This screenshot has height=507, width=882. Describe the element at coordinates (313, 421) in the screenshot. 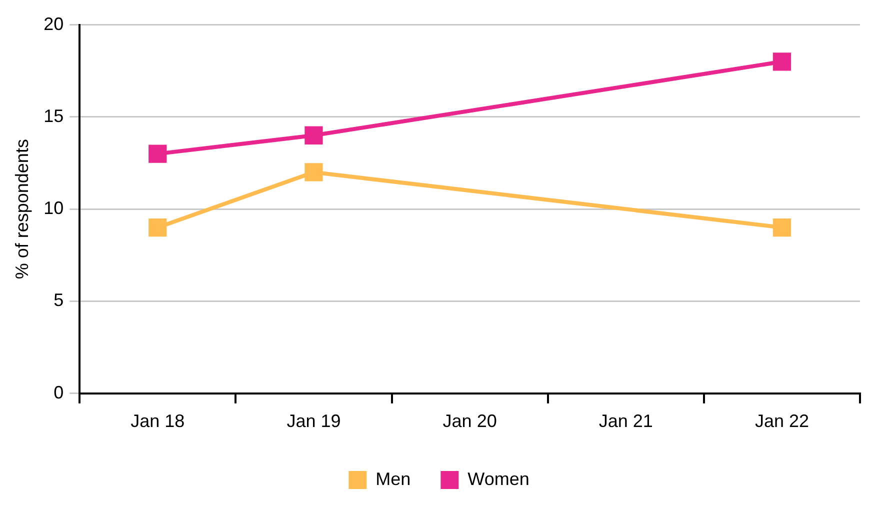

I see `x-tick-label: Jan 19` at that location.